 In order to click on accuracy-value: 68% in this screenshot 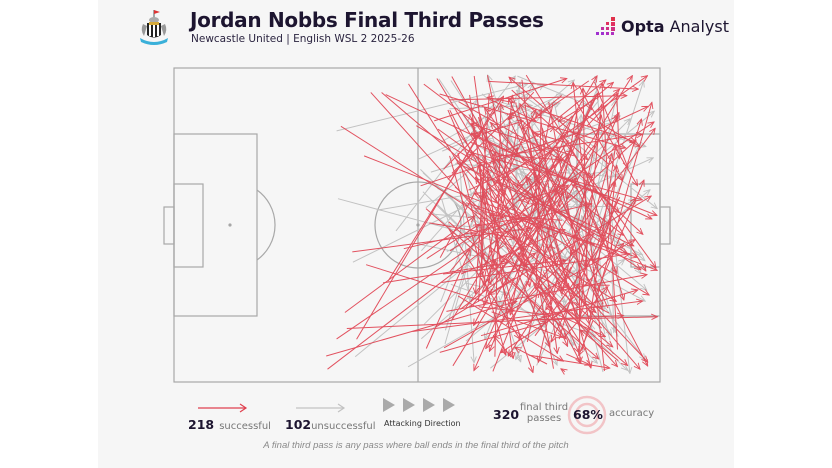, I will do `click(588, 414)`.